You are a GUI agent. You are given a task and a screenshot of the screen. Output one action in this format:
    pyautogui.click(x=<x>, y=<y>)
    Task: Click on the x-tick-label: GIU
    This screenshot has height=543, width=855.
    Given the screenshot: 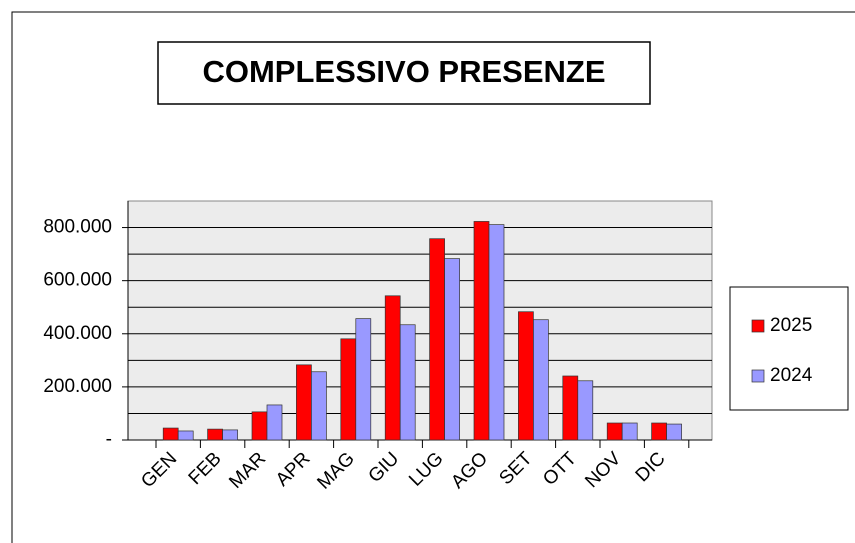 What is the action you would take?
    pyautogui.click(x=384, y=467)
    